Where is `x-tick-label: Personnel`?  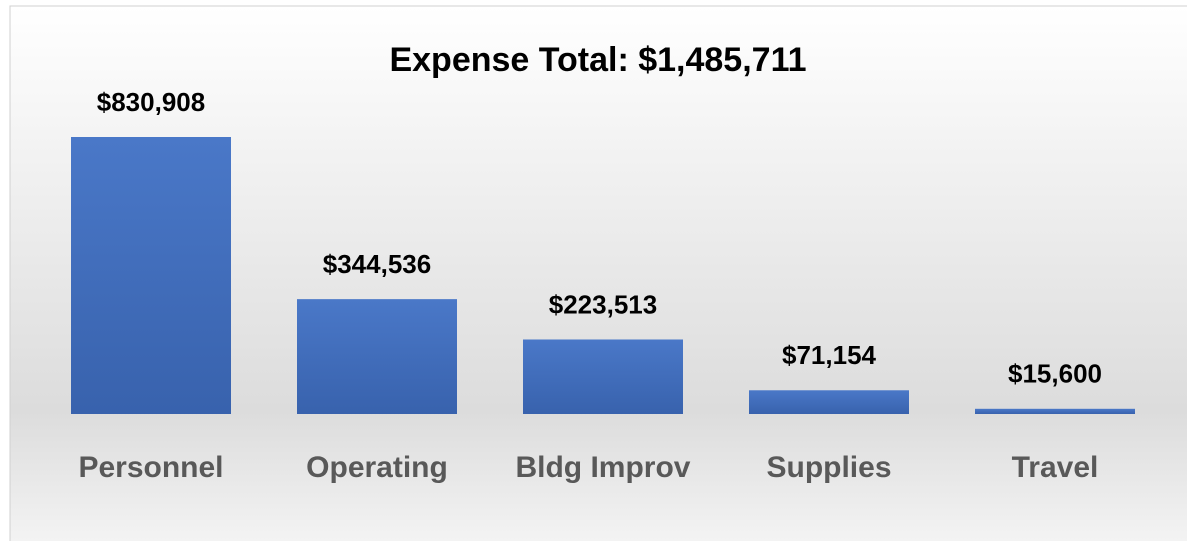 x-tick-label: Personnel is located at coordinates (150, 467).